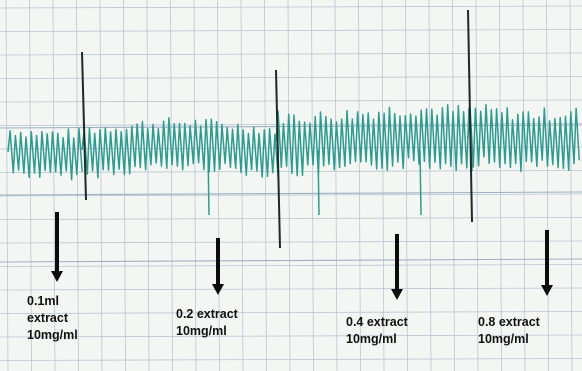 The height and width of the screenshot is (371, 582). I want to click on annotation-label-1: 0.1ml extract 10mg/ml, so click(52, 318).